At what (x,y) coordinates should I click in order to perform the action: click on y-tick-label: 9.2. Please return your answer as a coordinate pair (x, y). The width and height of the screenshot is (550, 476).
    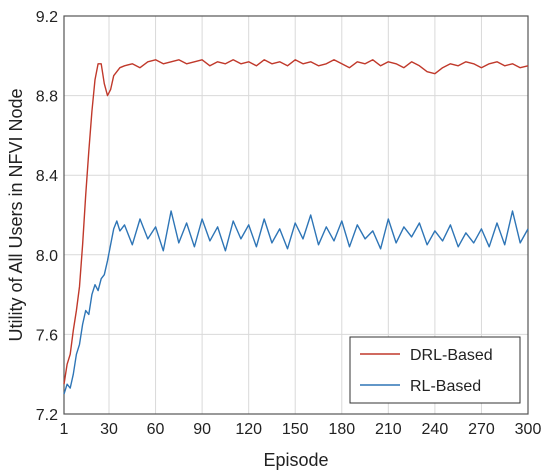
    Looking at the image, I should click on (47, 17).